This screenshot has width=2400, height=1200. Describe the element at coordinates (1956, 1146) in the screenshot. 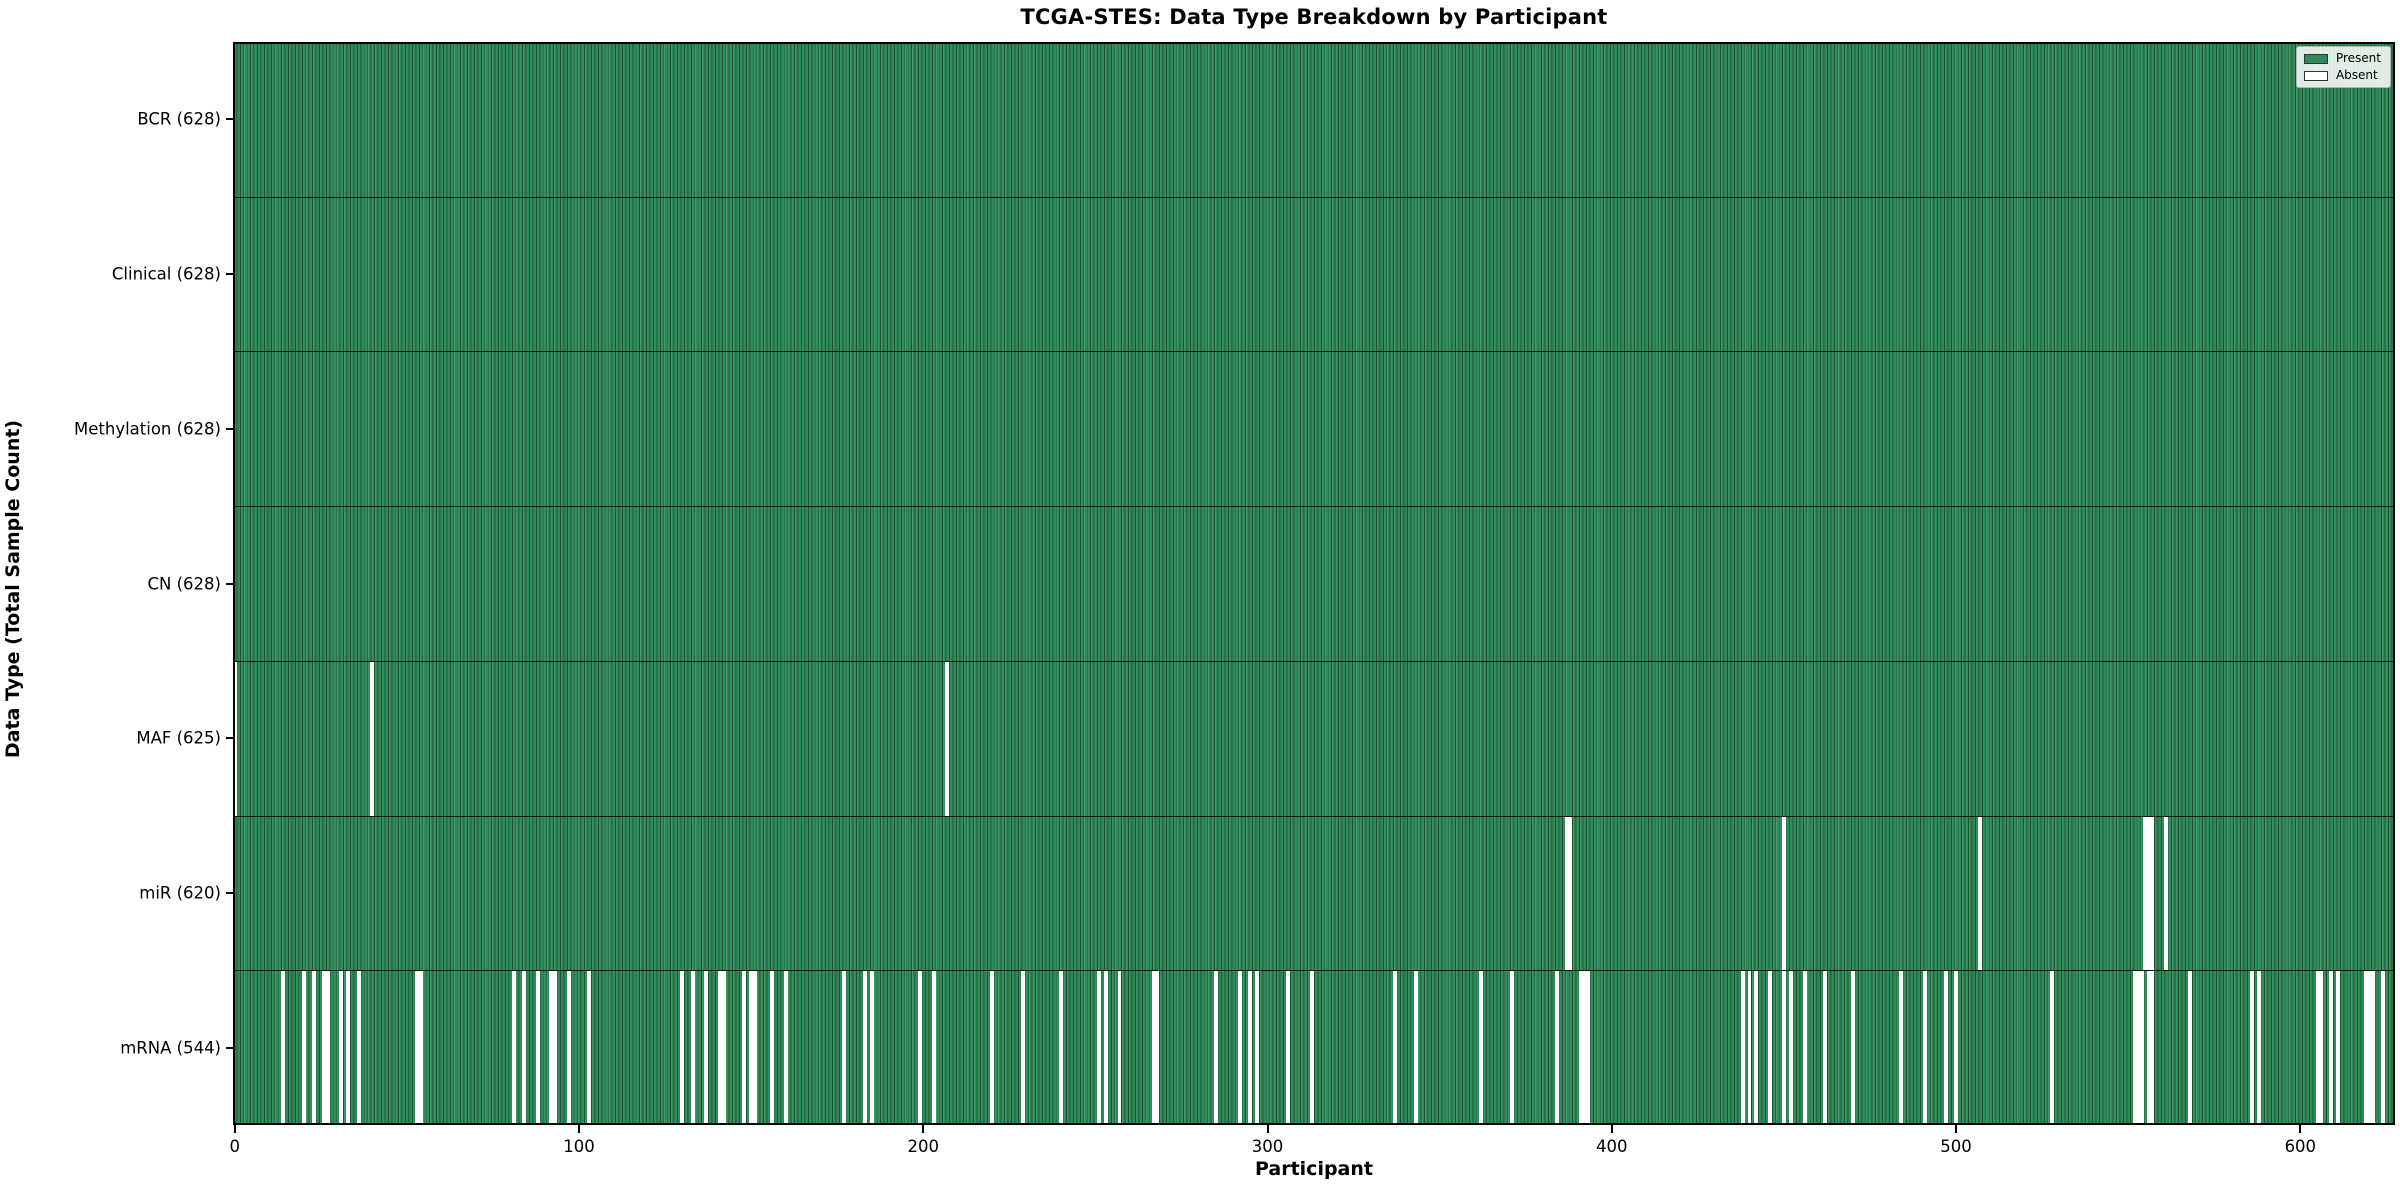

I see `x-tick-label: 500` at that location.